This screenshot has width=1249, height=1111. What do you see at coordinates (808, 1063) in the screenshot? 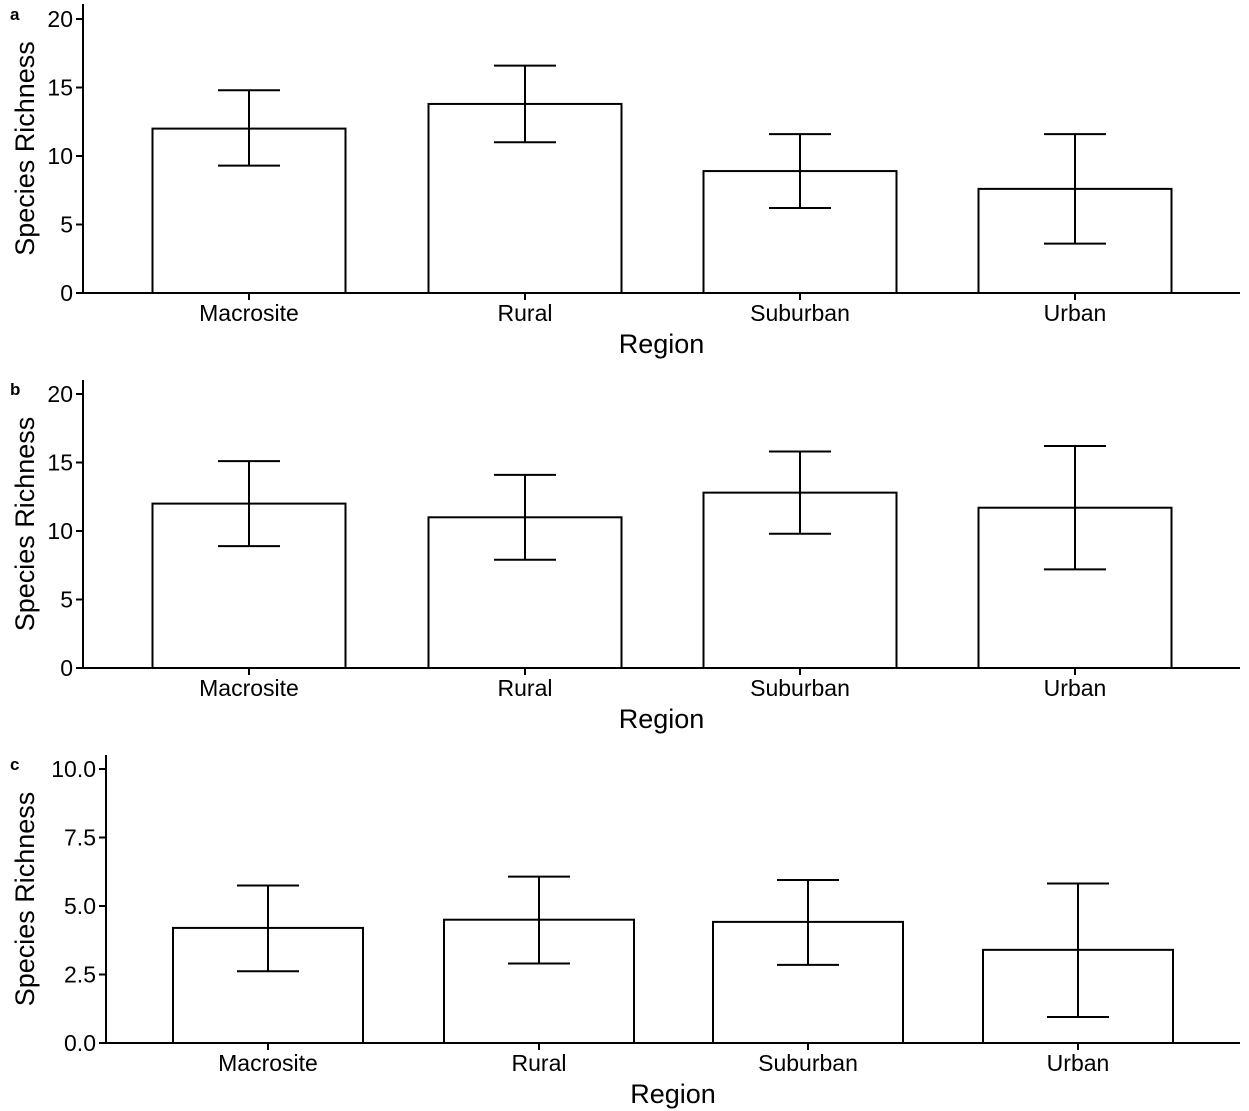
I see `panel-c-x-tick-label-suburban: Suburban` at bounding box center [808, 1063].